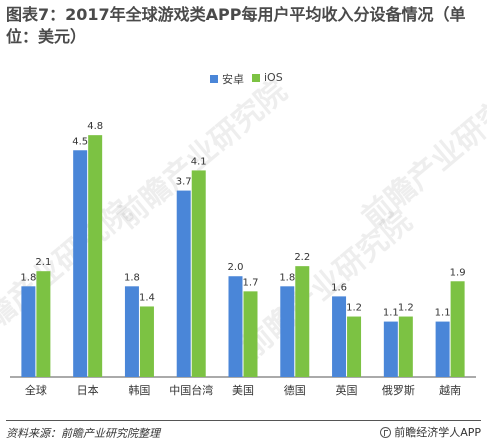 Image resolution: width=487 pixels, height=448 pixels. I want to click on data-label-ios: 2.1, so click(43, 262).